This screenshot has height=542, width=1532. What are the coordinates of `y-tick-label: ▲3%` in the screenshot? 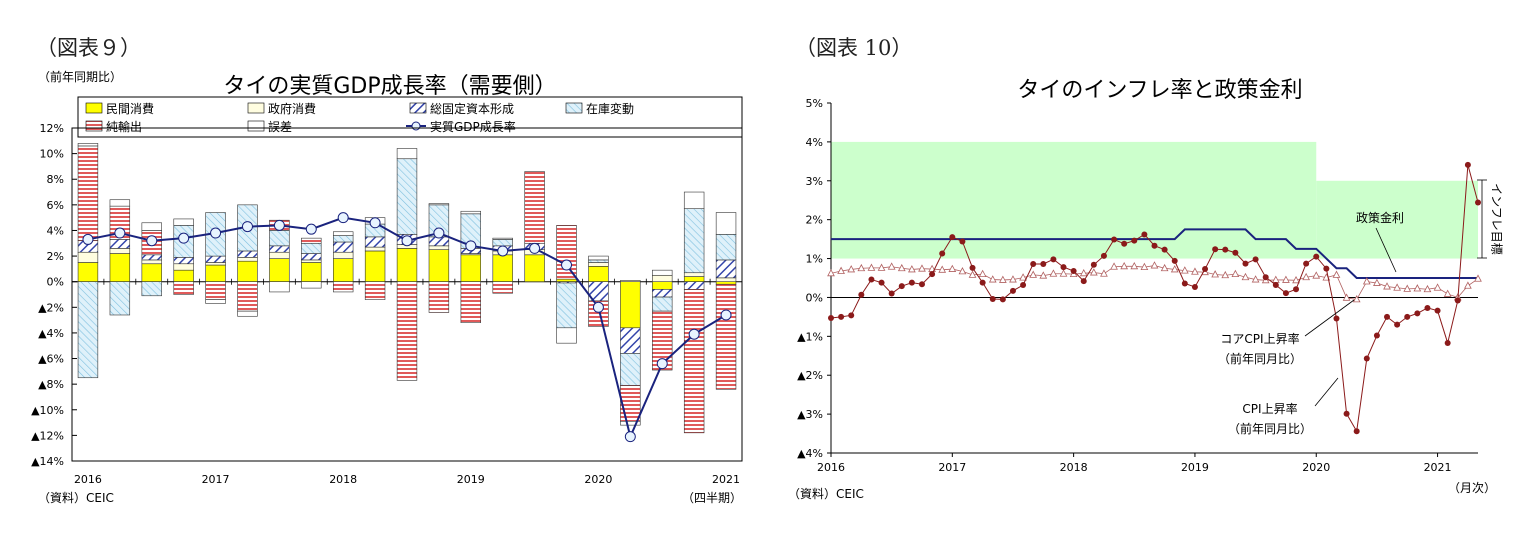 It's located at (810, 414).